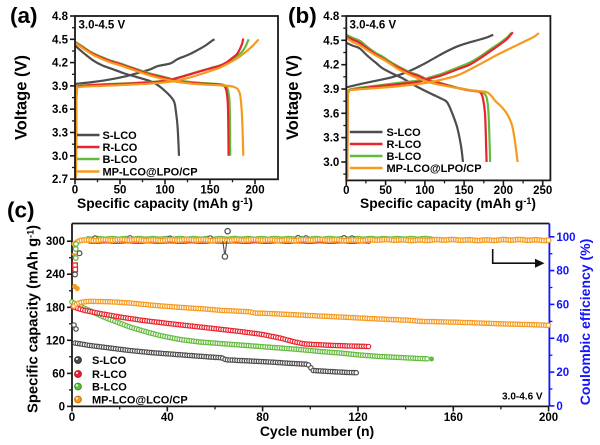  I want to click on svg-text: MP-LCO@LCO/CP, so click(140, 401).